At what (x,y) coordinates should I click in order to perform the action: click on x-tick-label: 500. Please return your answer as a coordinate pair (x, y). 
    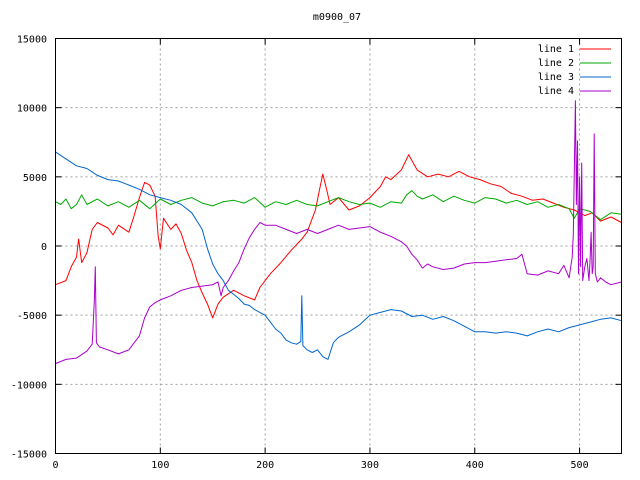
    Looking at the image, I should click on (580, 465).